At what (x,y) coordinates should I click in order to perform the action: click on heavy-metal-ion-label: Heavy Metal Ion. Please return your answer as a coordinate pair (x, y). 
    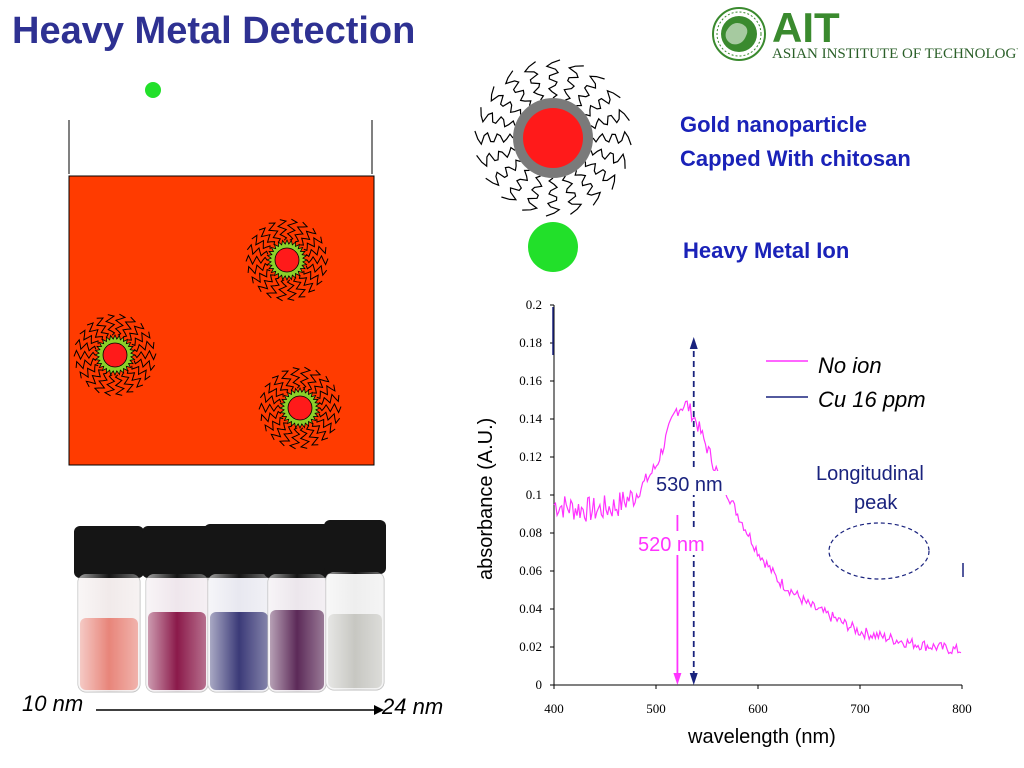
    Looking at the image, I should click on (766, 250).